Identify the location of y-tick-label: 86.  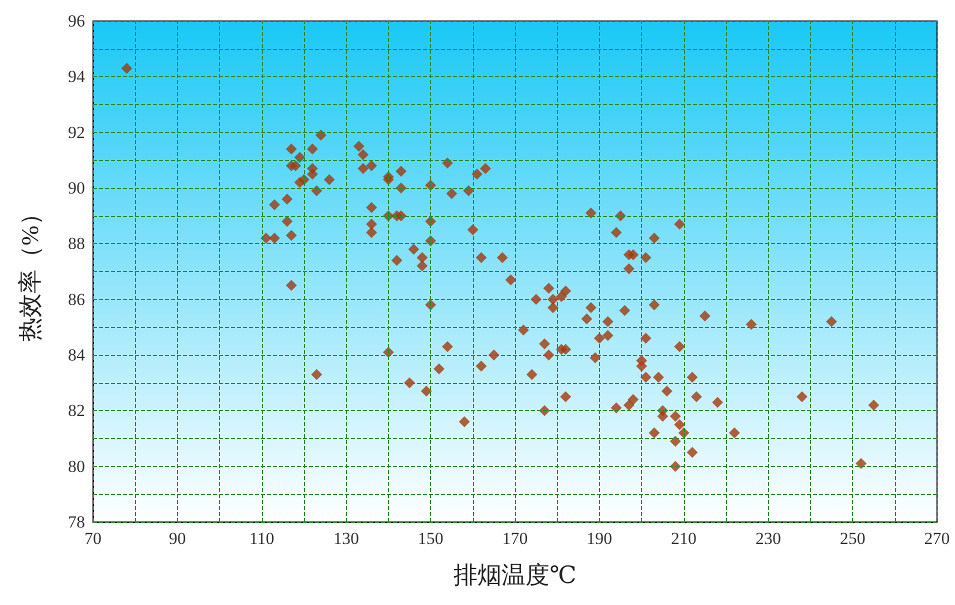
(76, 299).